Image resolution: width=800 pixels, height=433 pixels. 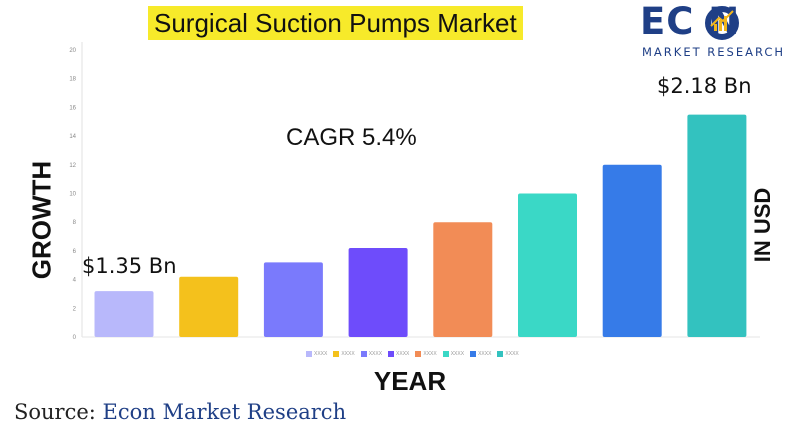 I want to click on logo-growth-icon, so click(x=722, y=23).